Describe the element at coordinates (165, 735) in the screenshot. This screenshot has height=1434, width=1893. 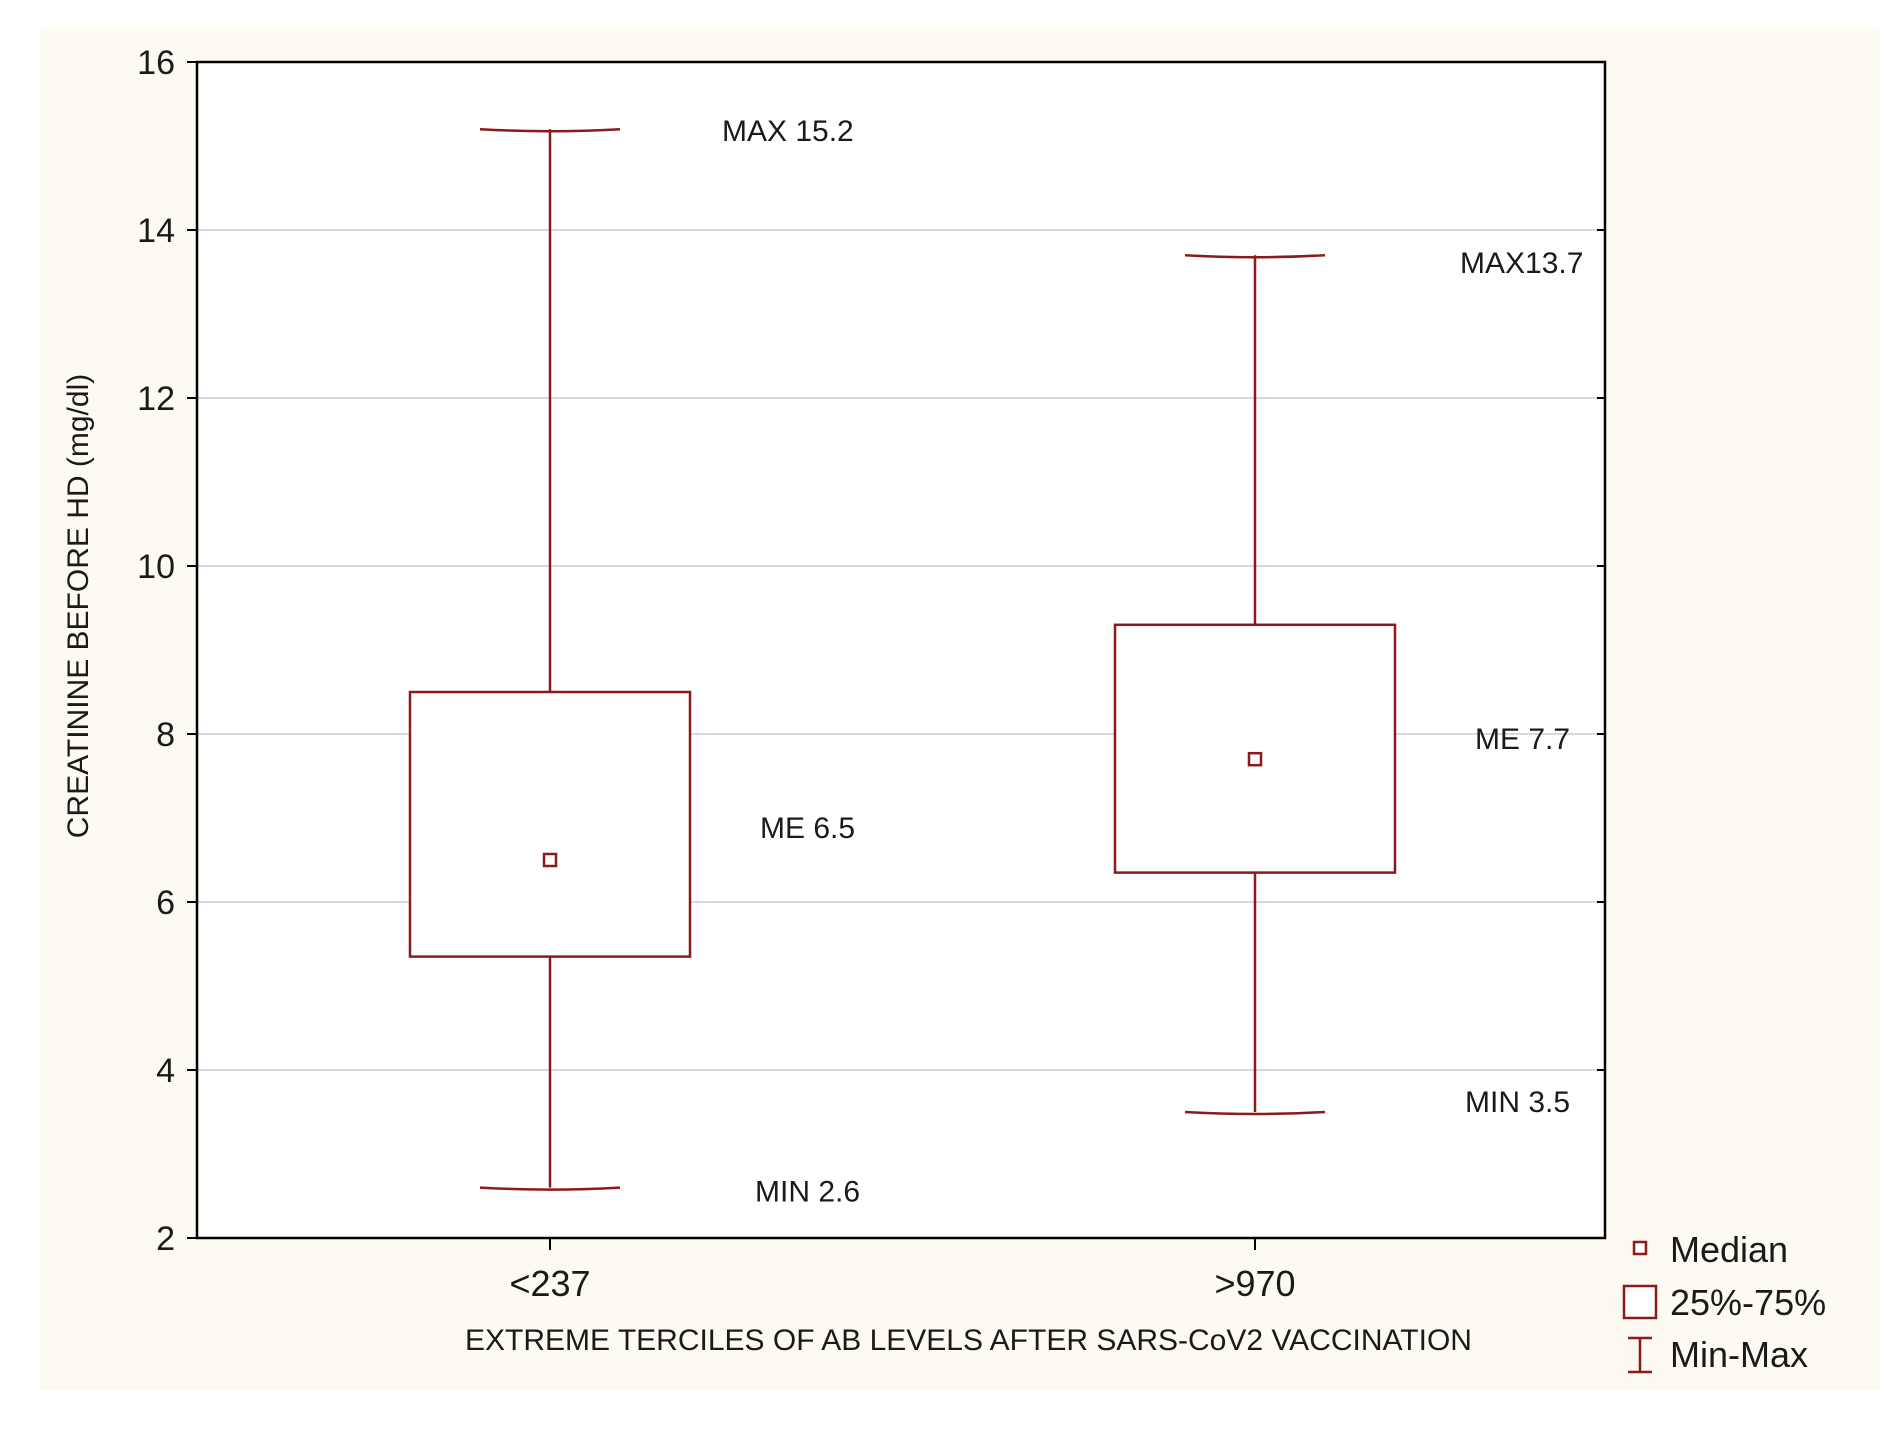
I see `y-tick-label: 8` at that location.